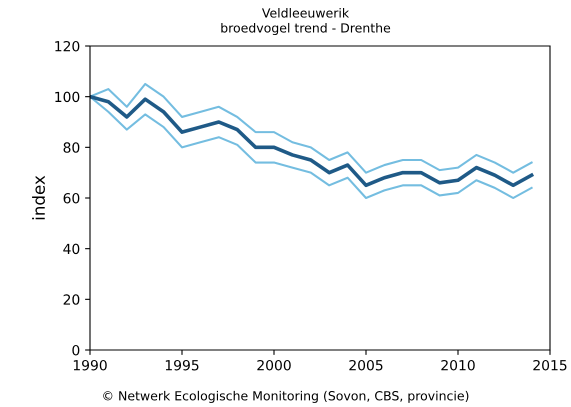  Describe the element at coordinates (72, 198) in the screenshot. I see `y-tick-label: 60` at that location.